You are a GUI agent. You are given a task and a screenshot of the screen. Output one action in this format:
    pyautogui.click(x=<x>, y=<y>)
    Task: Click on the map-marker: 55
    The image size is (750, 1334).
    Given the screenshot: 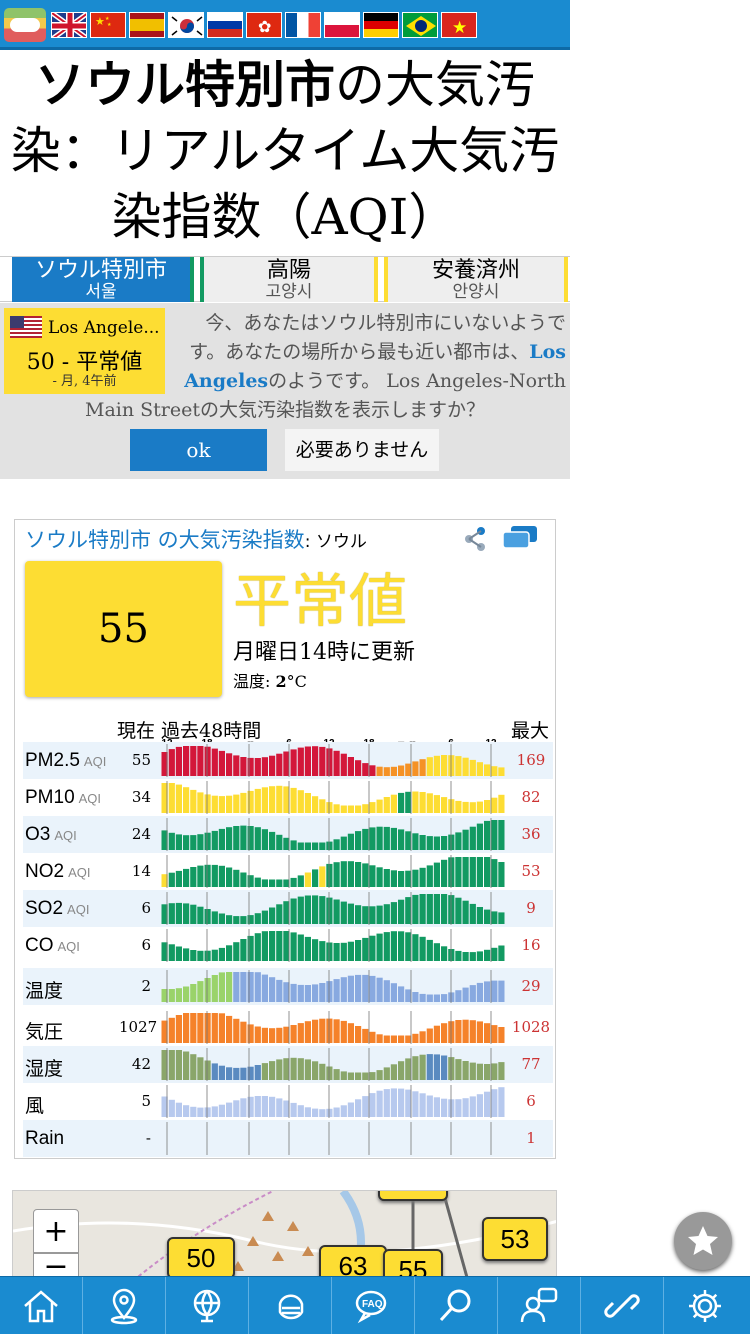 What is the action you would take?
    pyautogui.click(x=413, y=1264)
    